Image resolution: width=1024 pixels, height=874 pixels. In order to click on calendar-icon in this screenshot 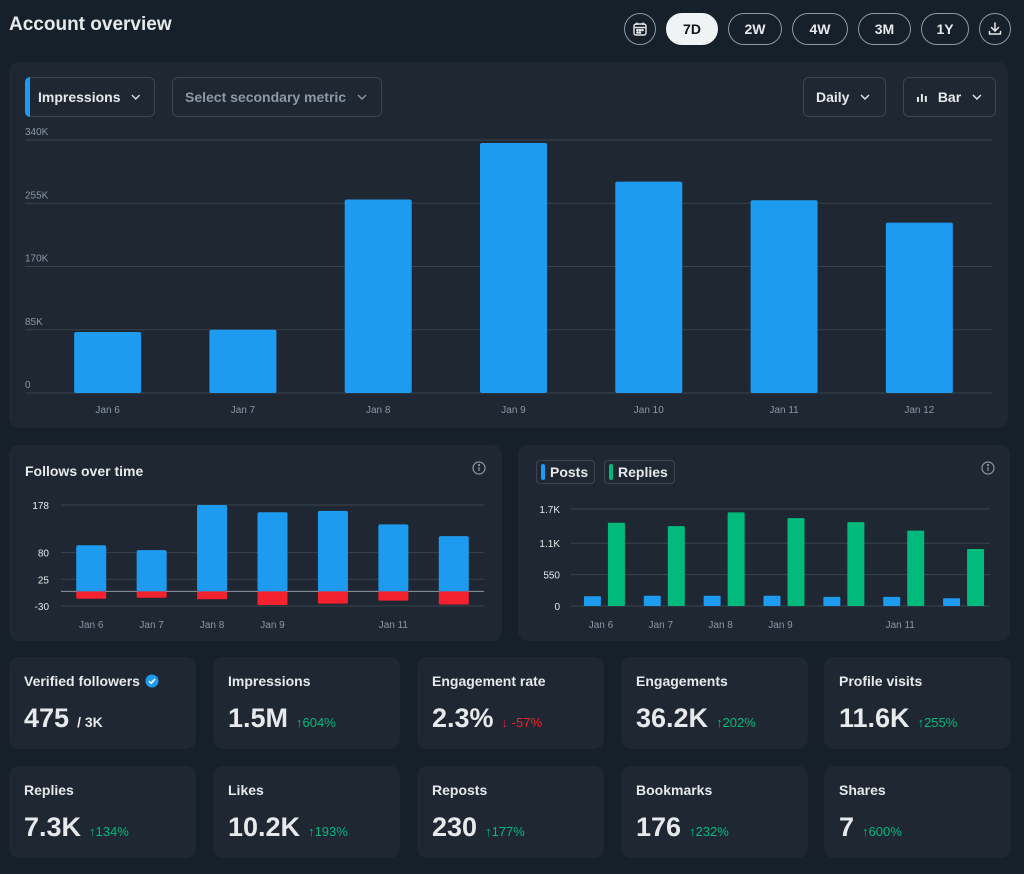, I will do `click(640, 29)`.